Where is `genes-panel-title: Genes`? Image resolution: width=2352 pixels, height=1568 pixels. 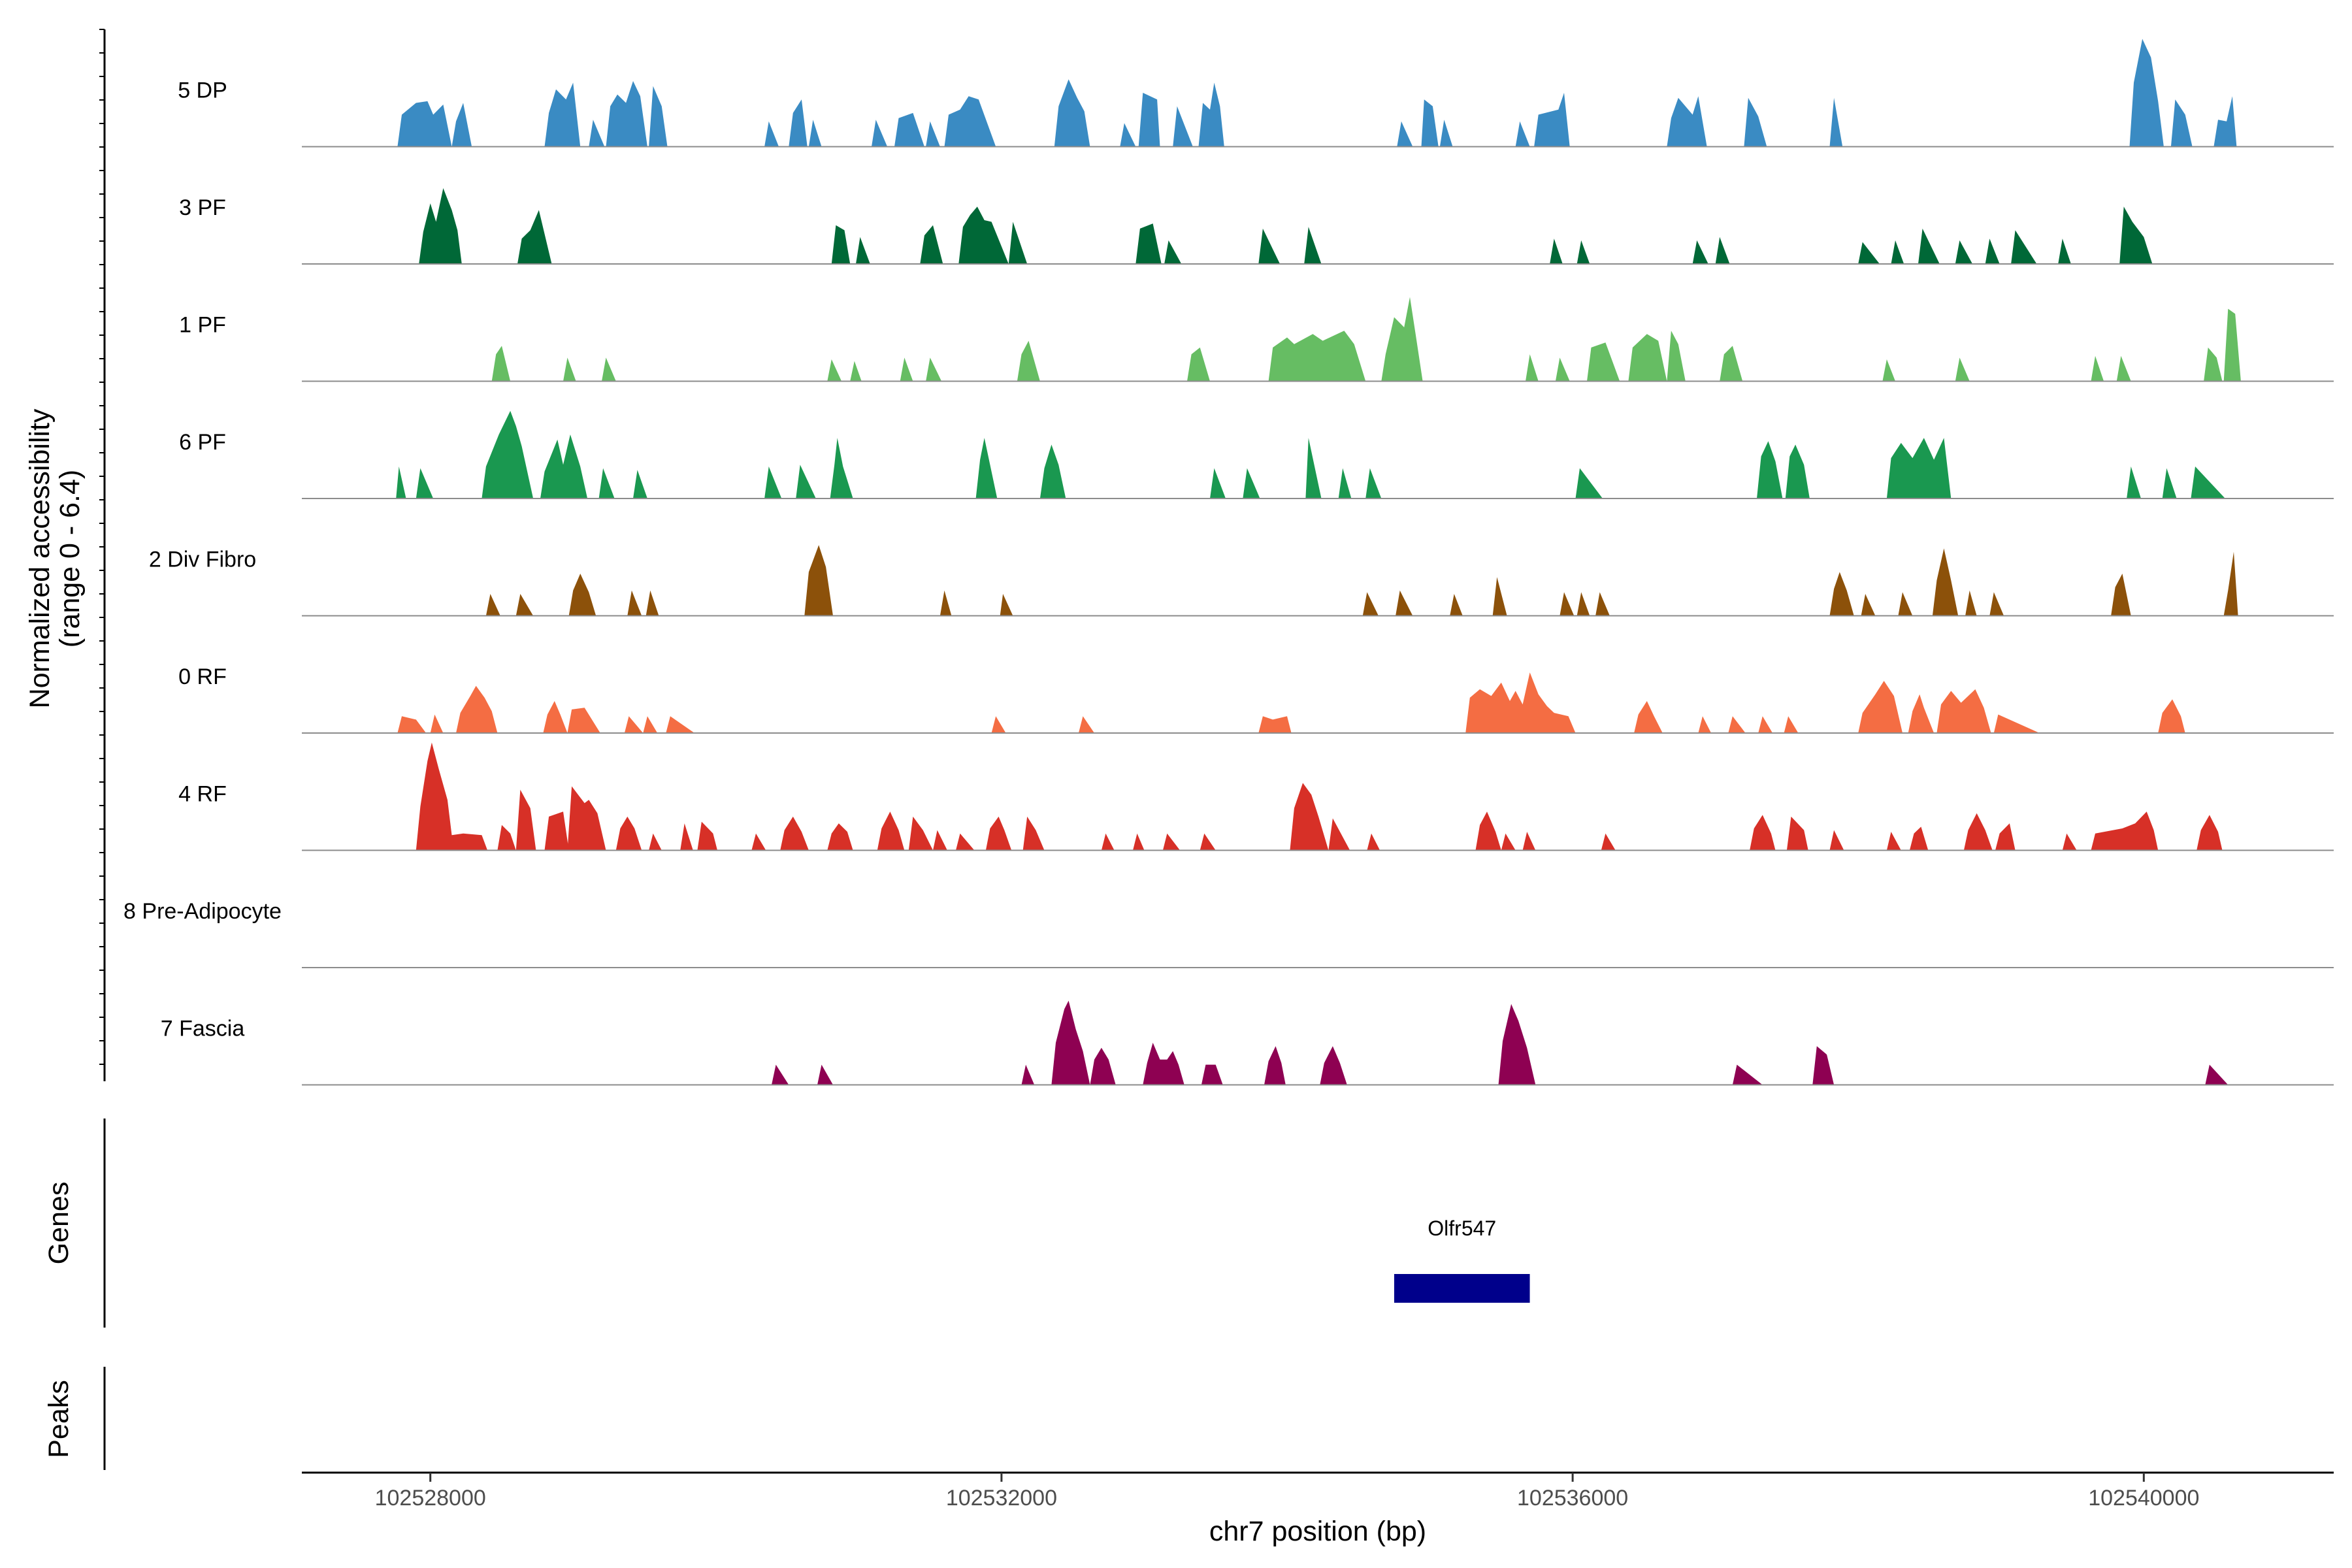
genes-panel-title: Genes is located at coordinates (58, 1223).